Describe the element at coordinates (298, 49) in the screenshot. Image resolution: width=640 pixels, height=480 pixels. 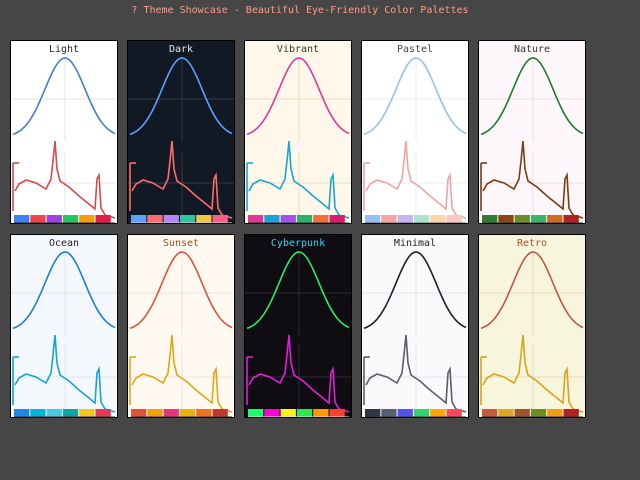
I see `theme-name-label: Vibrant` at that location.